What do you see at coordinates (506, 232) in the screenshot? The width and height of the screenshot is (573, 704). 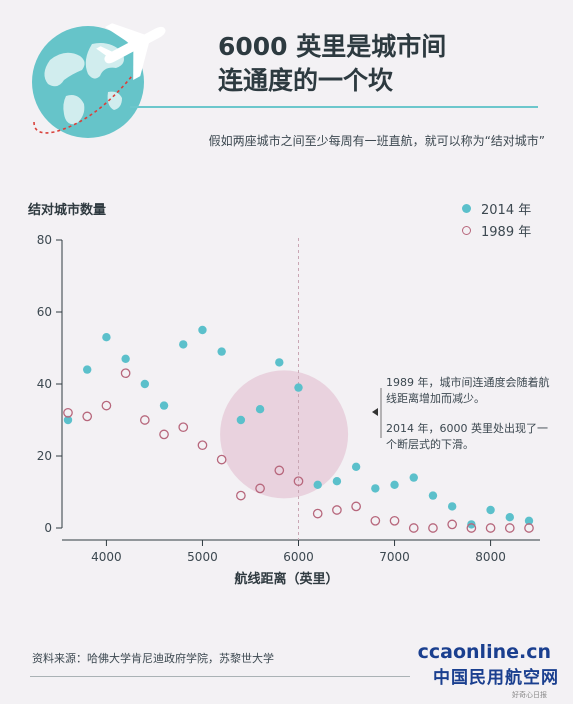 I see `legend-label-1989: 1989 年` at bounding box center [506, 232].